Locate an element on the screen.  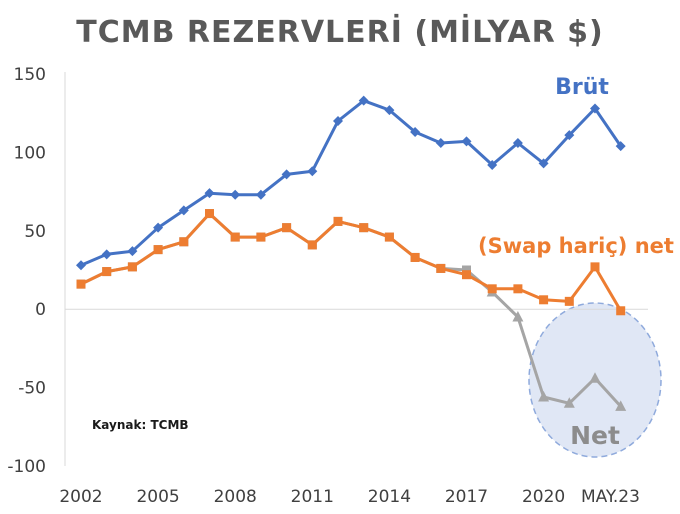
x-tick-label: 2002 is located at coordinates (80, 497).